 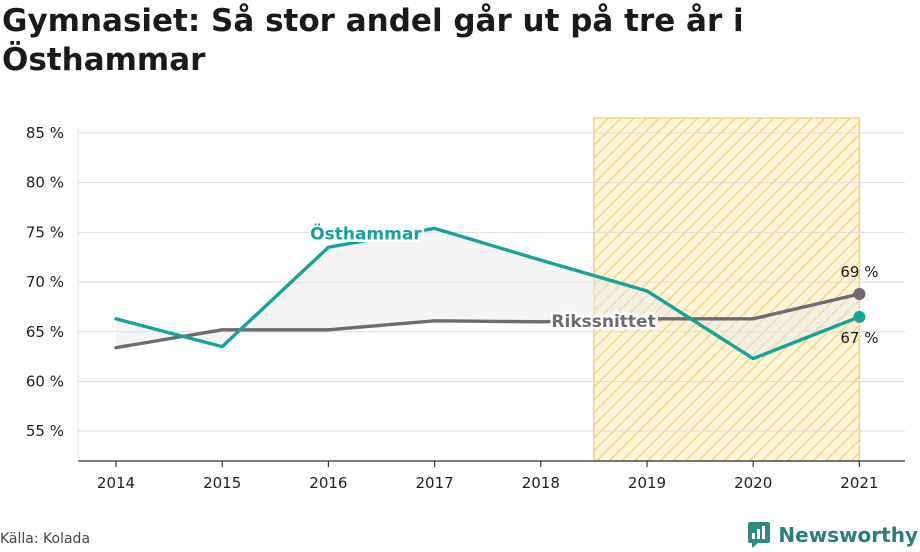 What do you see at coordinates (647, 483) in the screenshot?
I see `x-tick-label-2019: 2019` at bounding box center [647, 483].